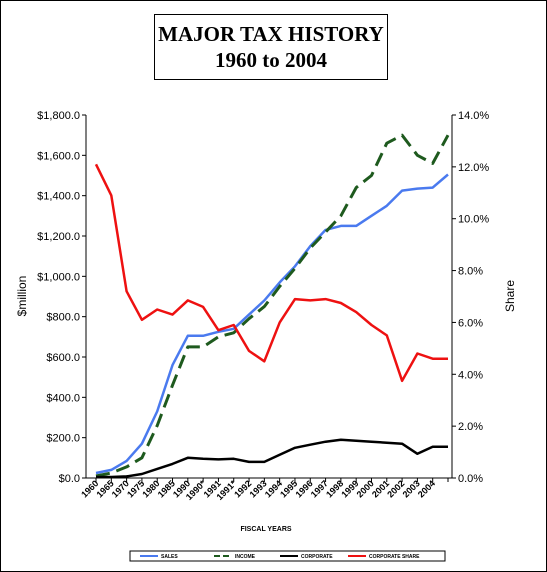 The height and width of the screenshot is (572, 547). I want to click on right-tick-label: 10.0%, so click(473, 220).